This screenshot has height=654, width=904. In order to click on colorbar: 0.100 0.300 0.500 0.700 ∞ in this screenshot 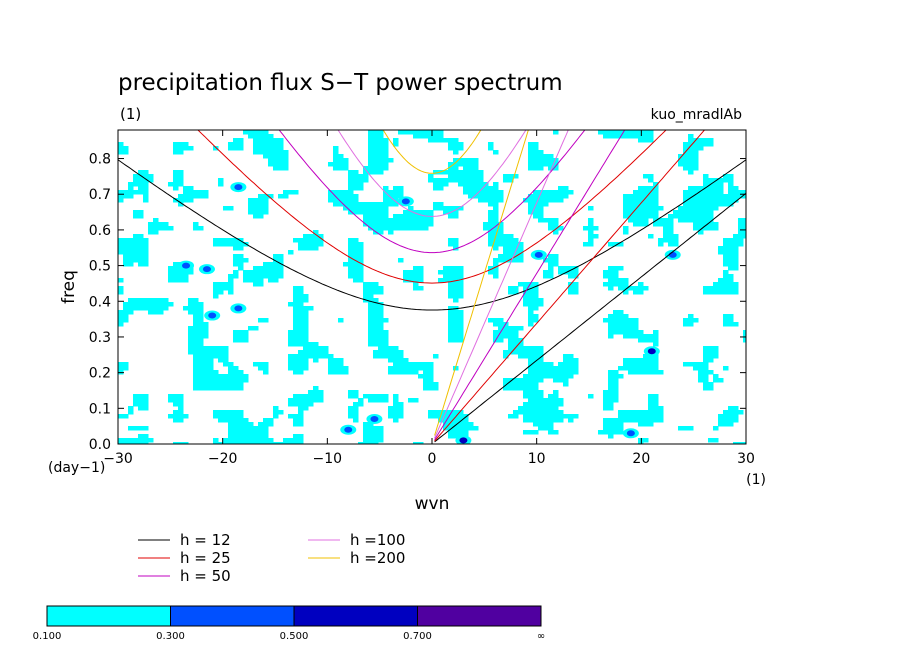, I will do `click(289, 623)`.